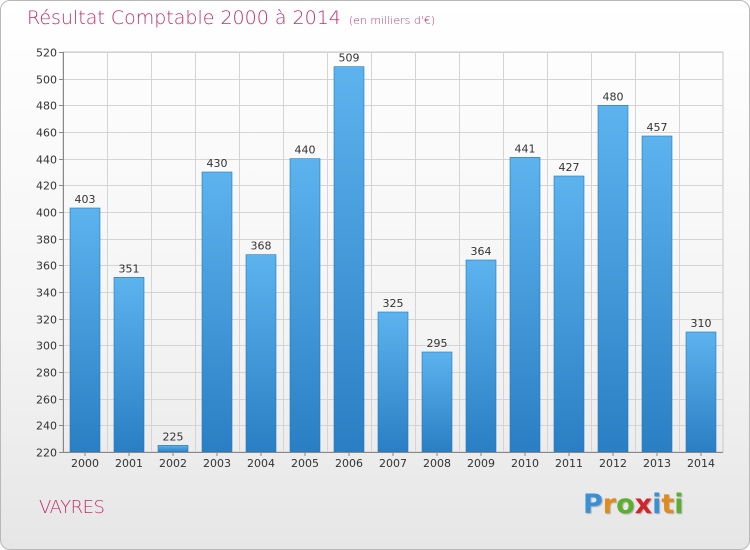 The height and width of the screenshot is (550, 750). I want to click on y-tick-label: 360, so click(46, 266).